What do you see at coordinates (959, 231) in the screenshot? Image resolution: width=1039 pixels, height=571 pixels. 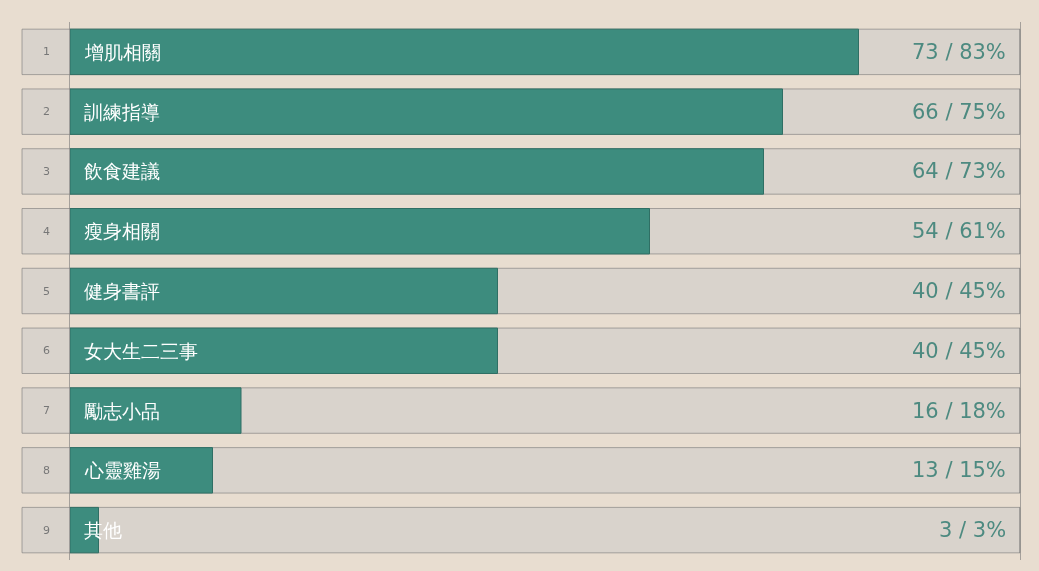 I see `data-label: 54 / 61%` at bounding box center [959, 231].